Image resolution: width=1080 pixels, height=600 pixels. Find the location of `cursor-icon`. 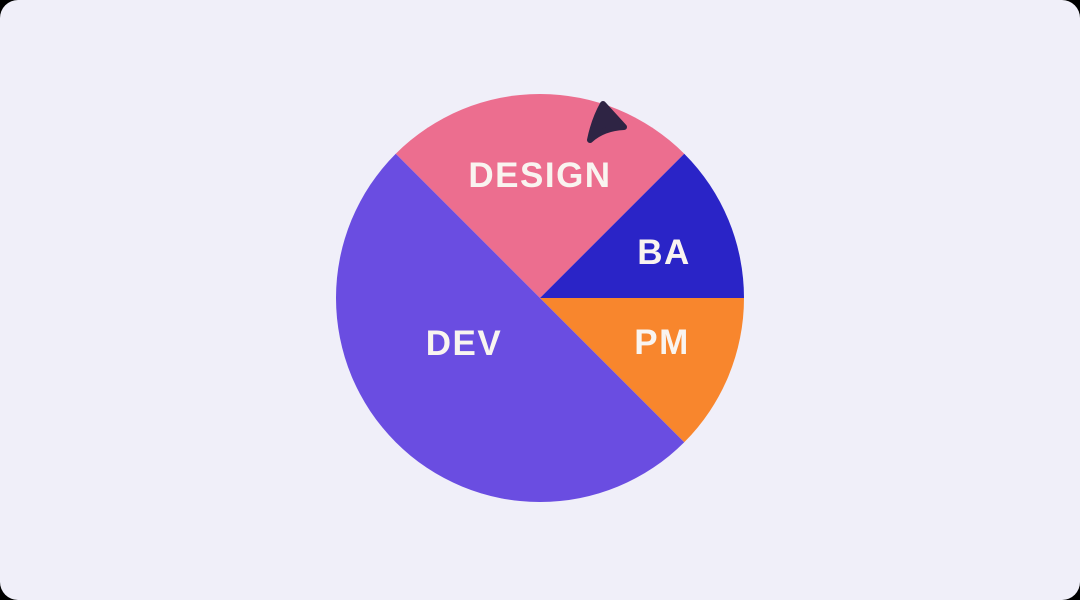

cursor-icon is located at coordinates (607, 122).